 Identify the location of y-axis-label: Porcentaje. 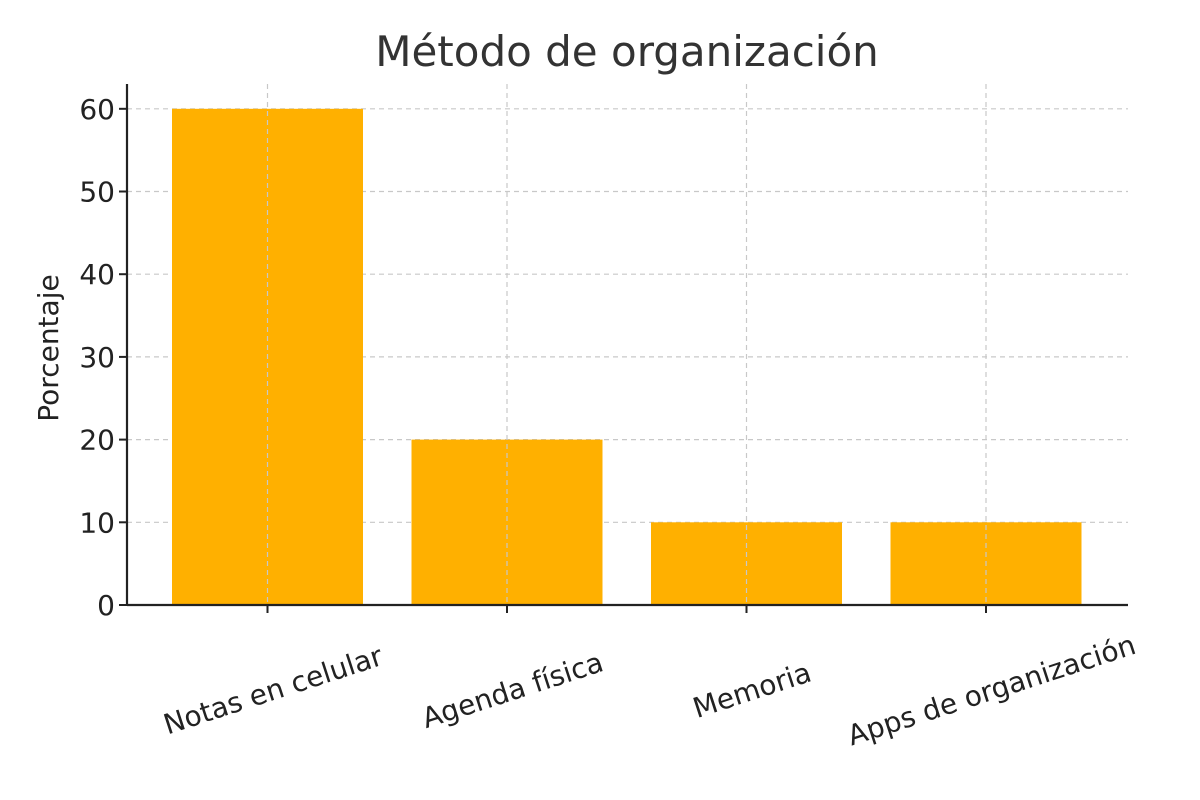
(48, 347).